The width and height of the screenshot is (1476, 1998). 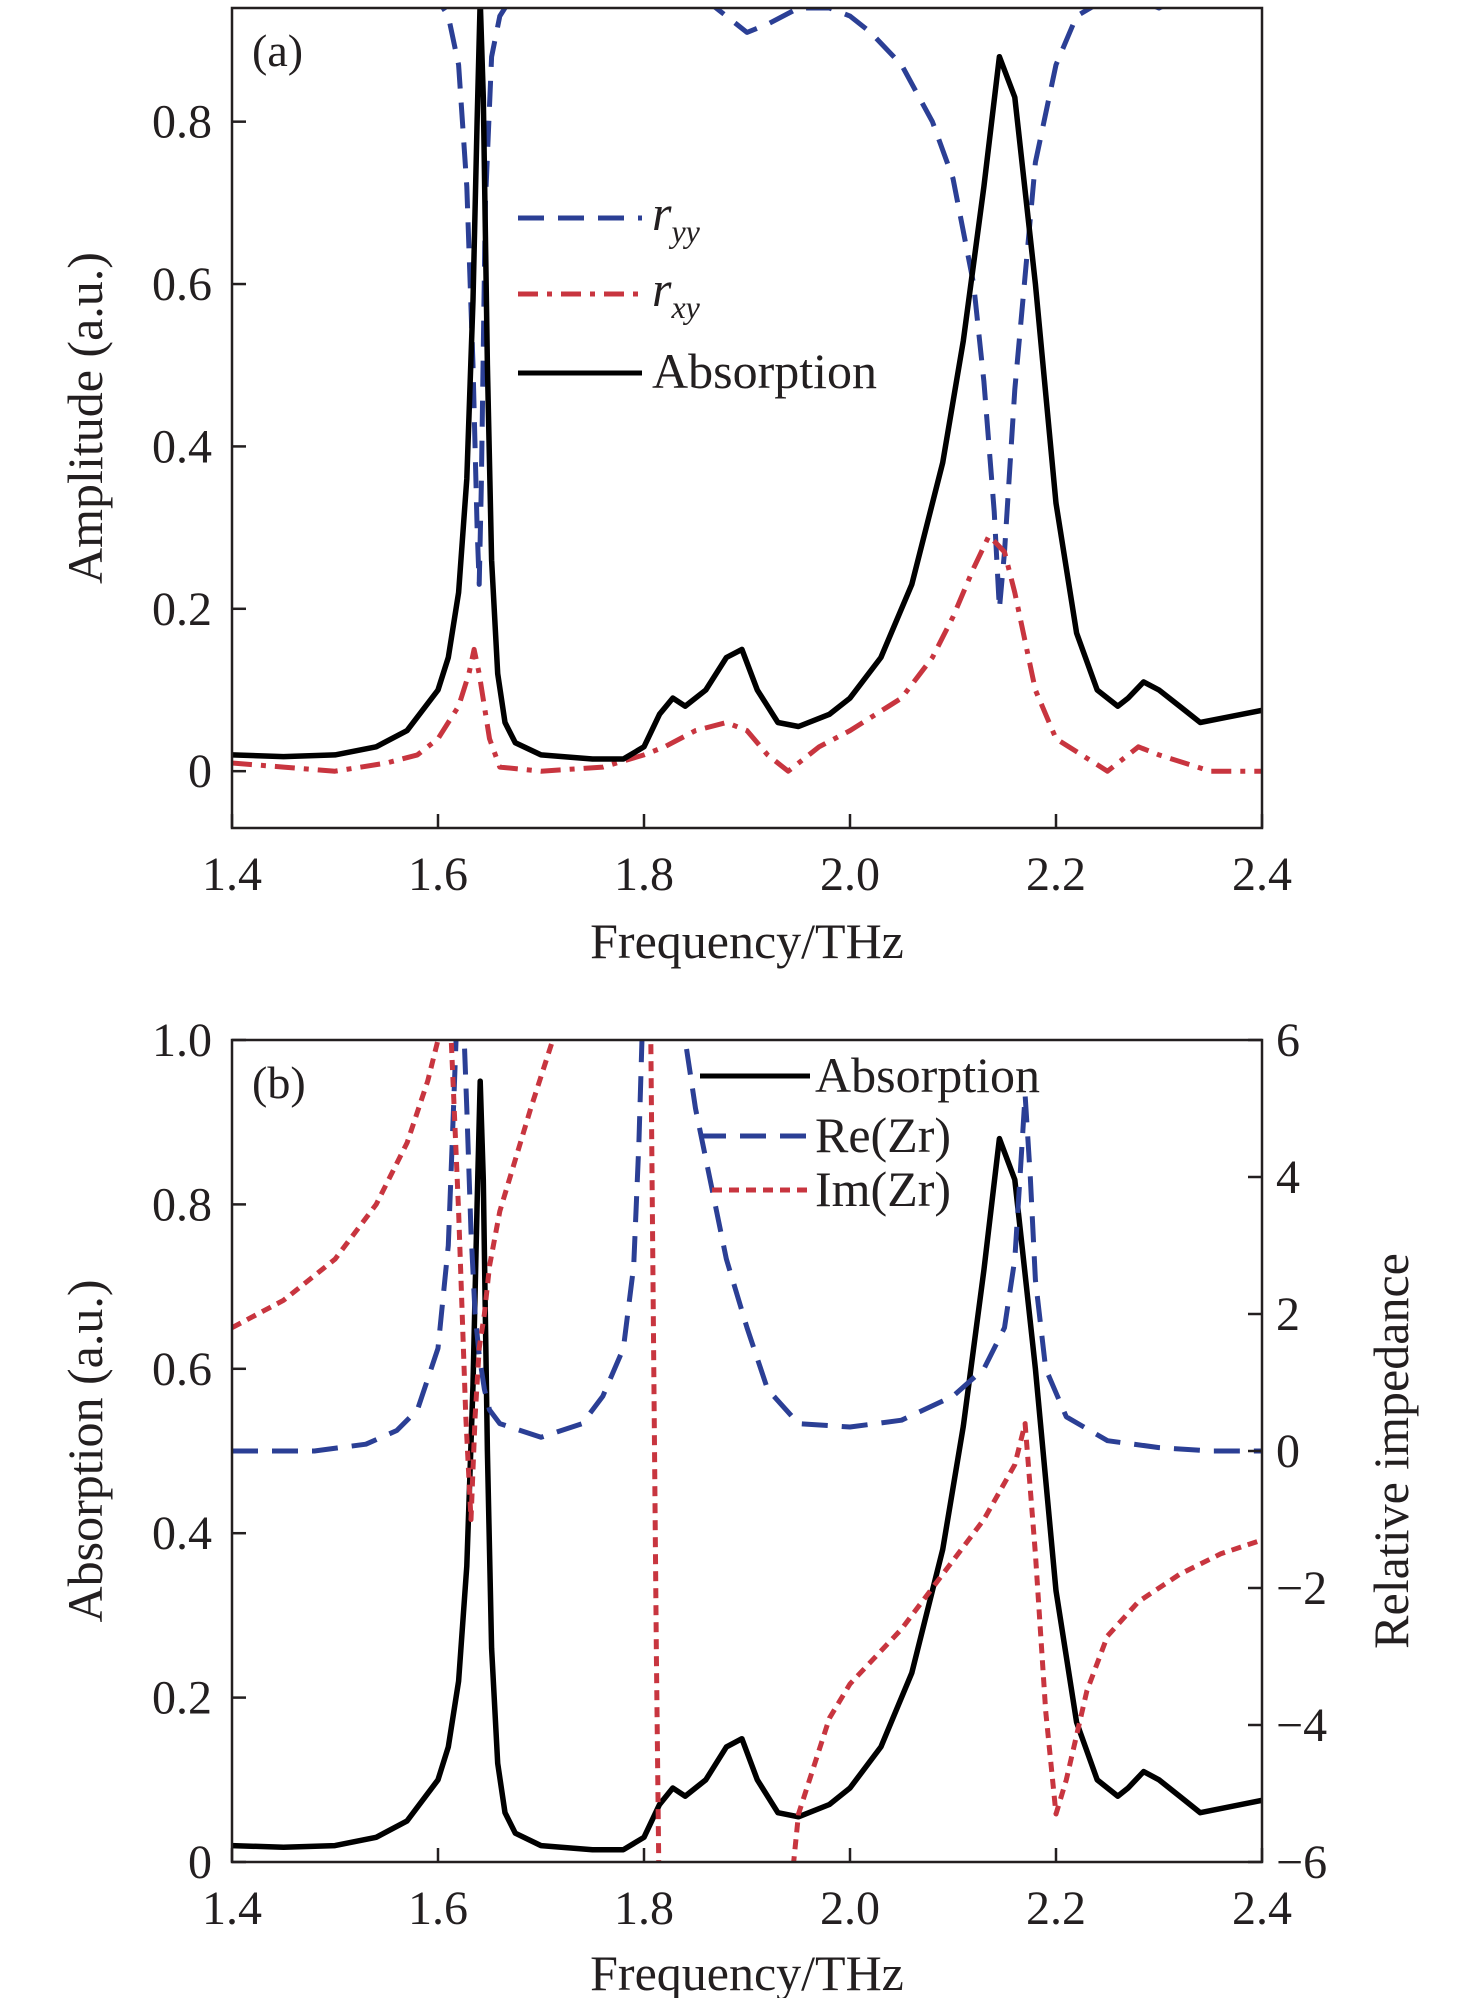 What do you see at coordinates (1301, 1862) in the screenshot?
I see `y2-tick-label: −6` at bounding box center [1301, 1862].